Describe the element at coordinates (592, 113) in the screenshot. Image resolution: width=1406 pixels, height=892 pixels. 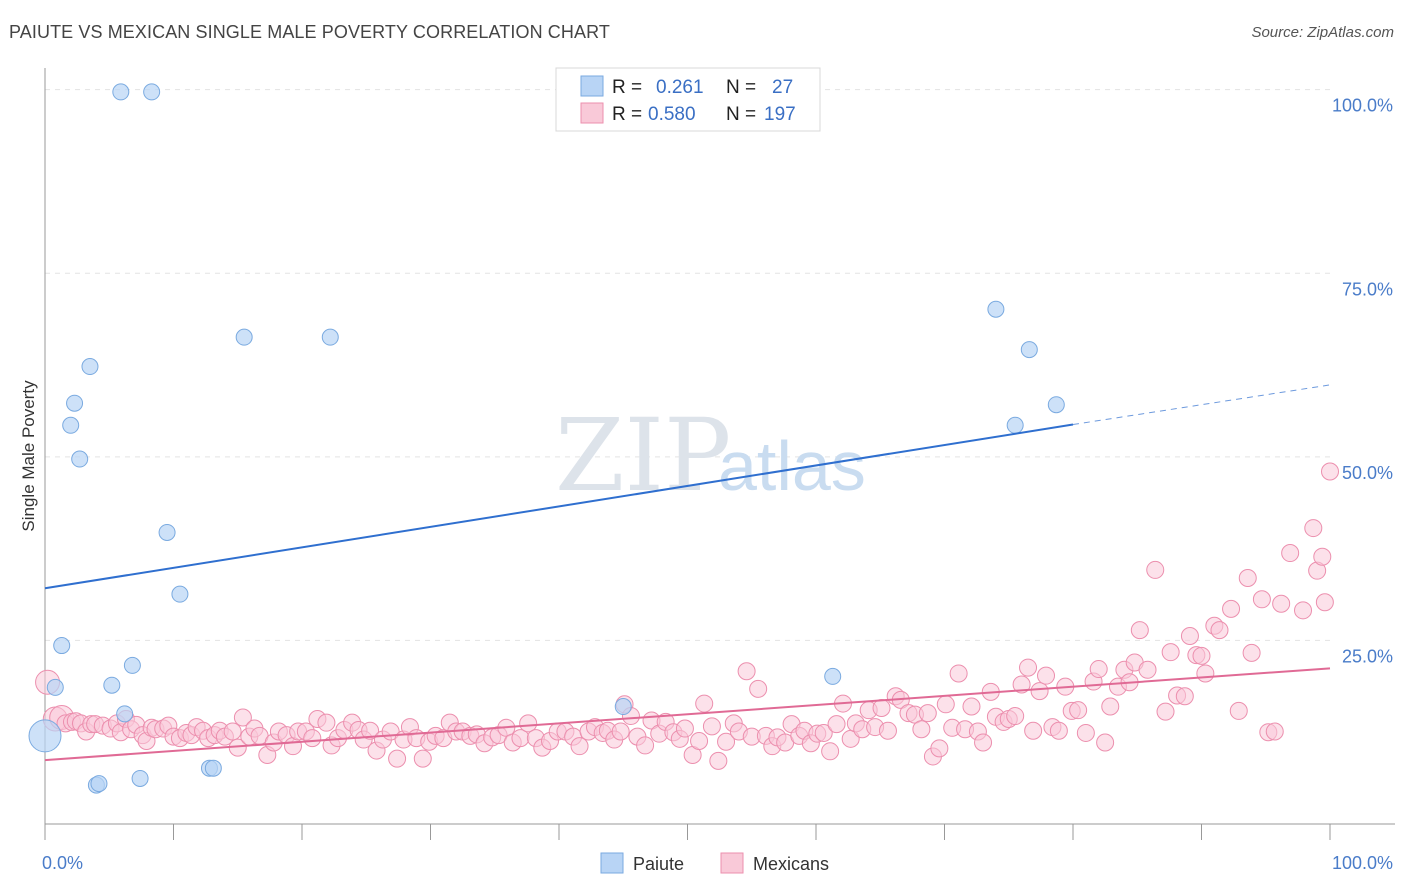
I see `legend-mexican-swatch` at that location.